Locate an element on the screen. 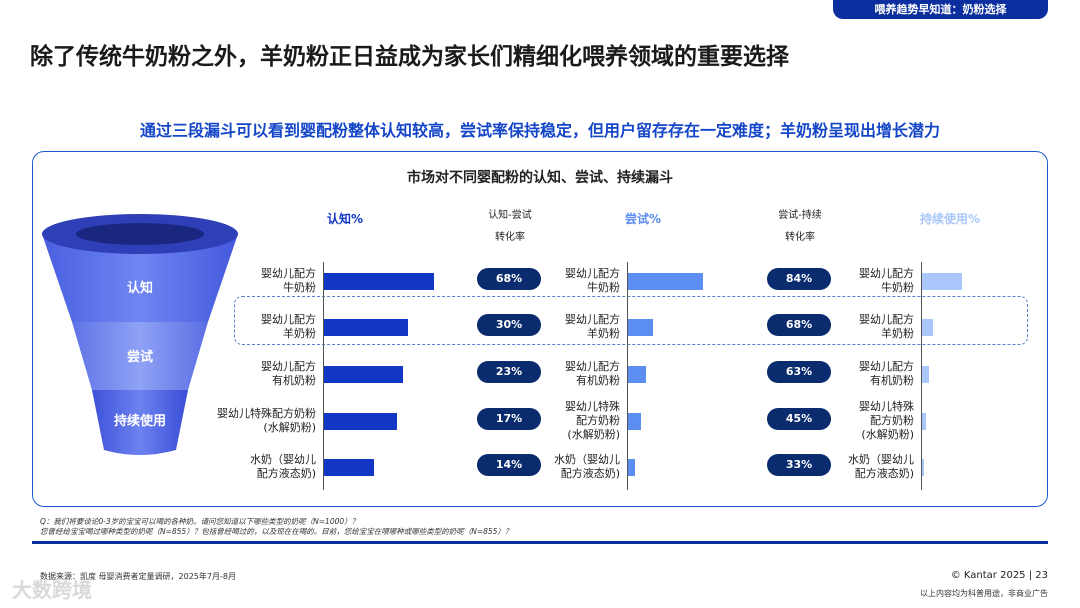  conversion-rate-pill: 23% is located at coordinates (509, 372).